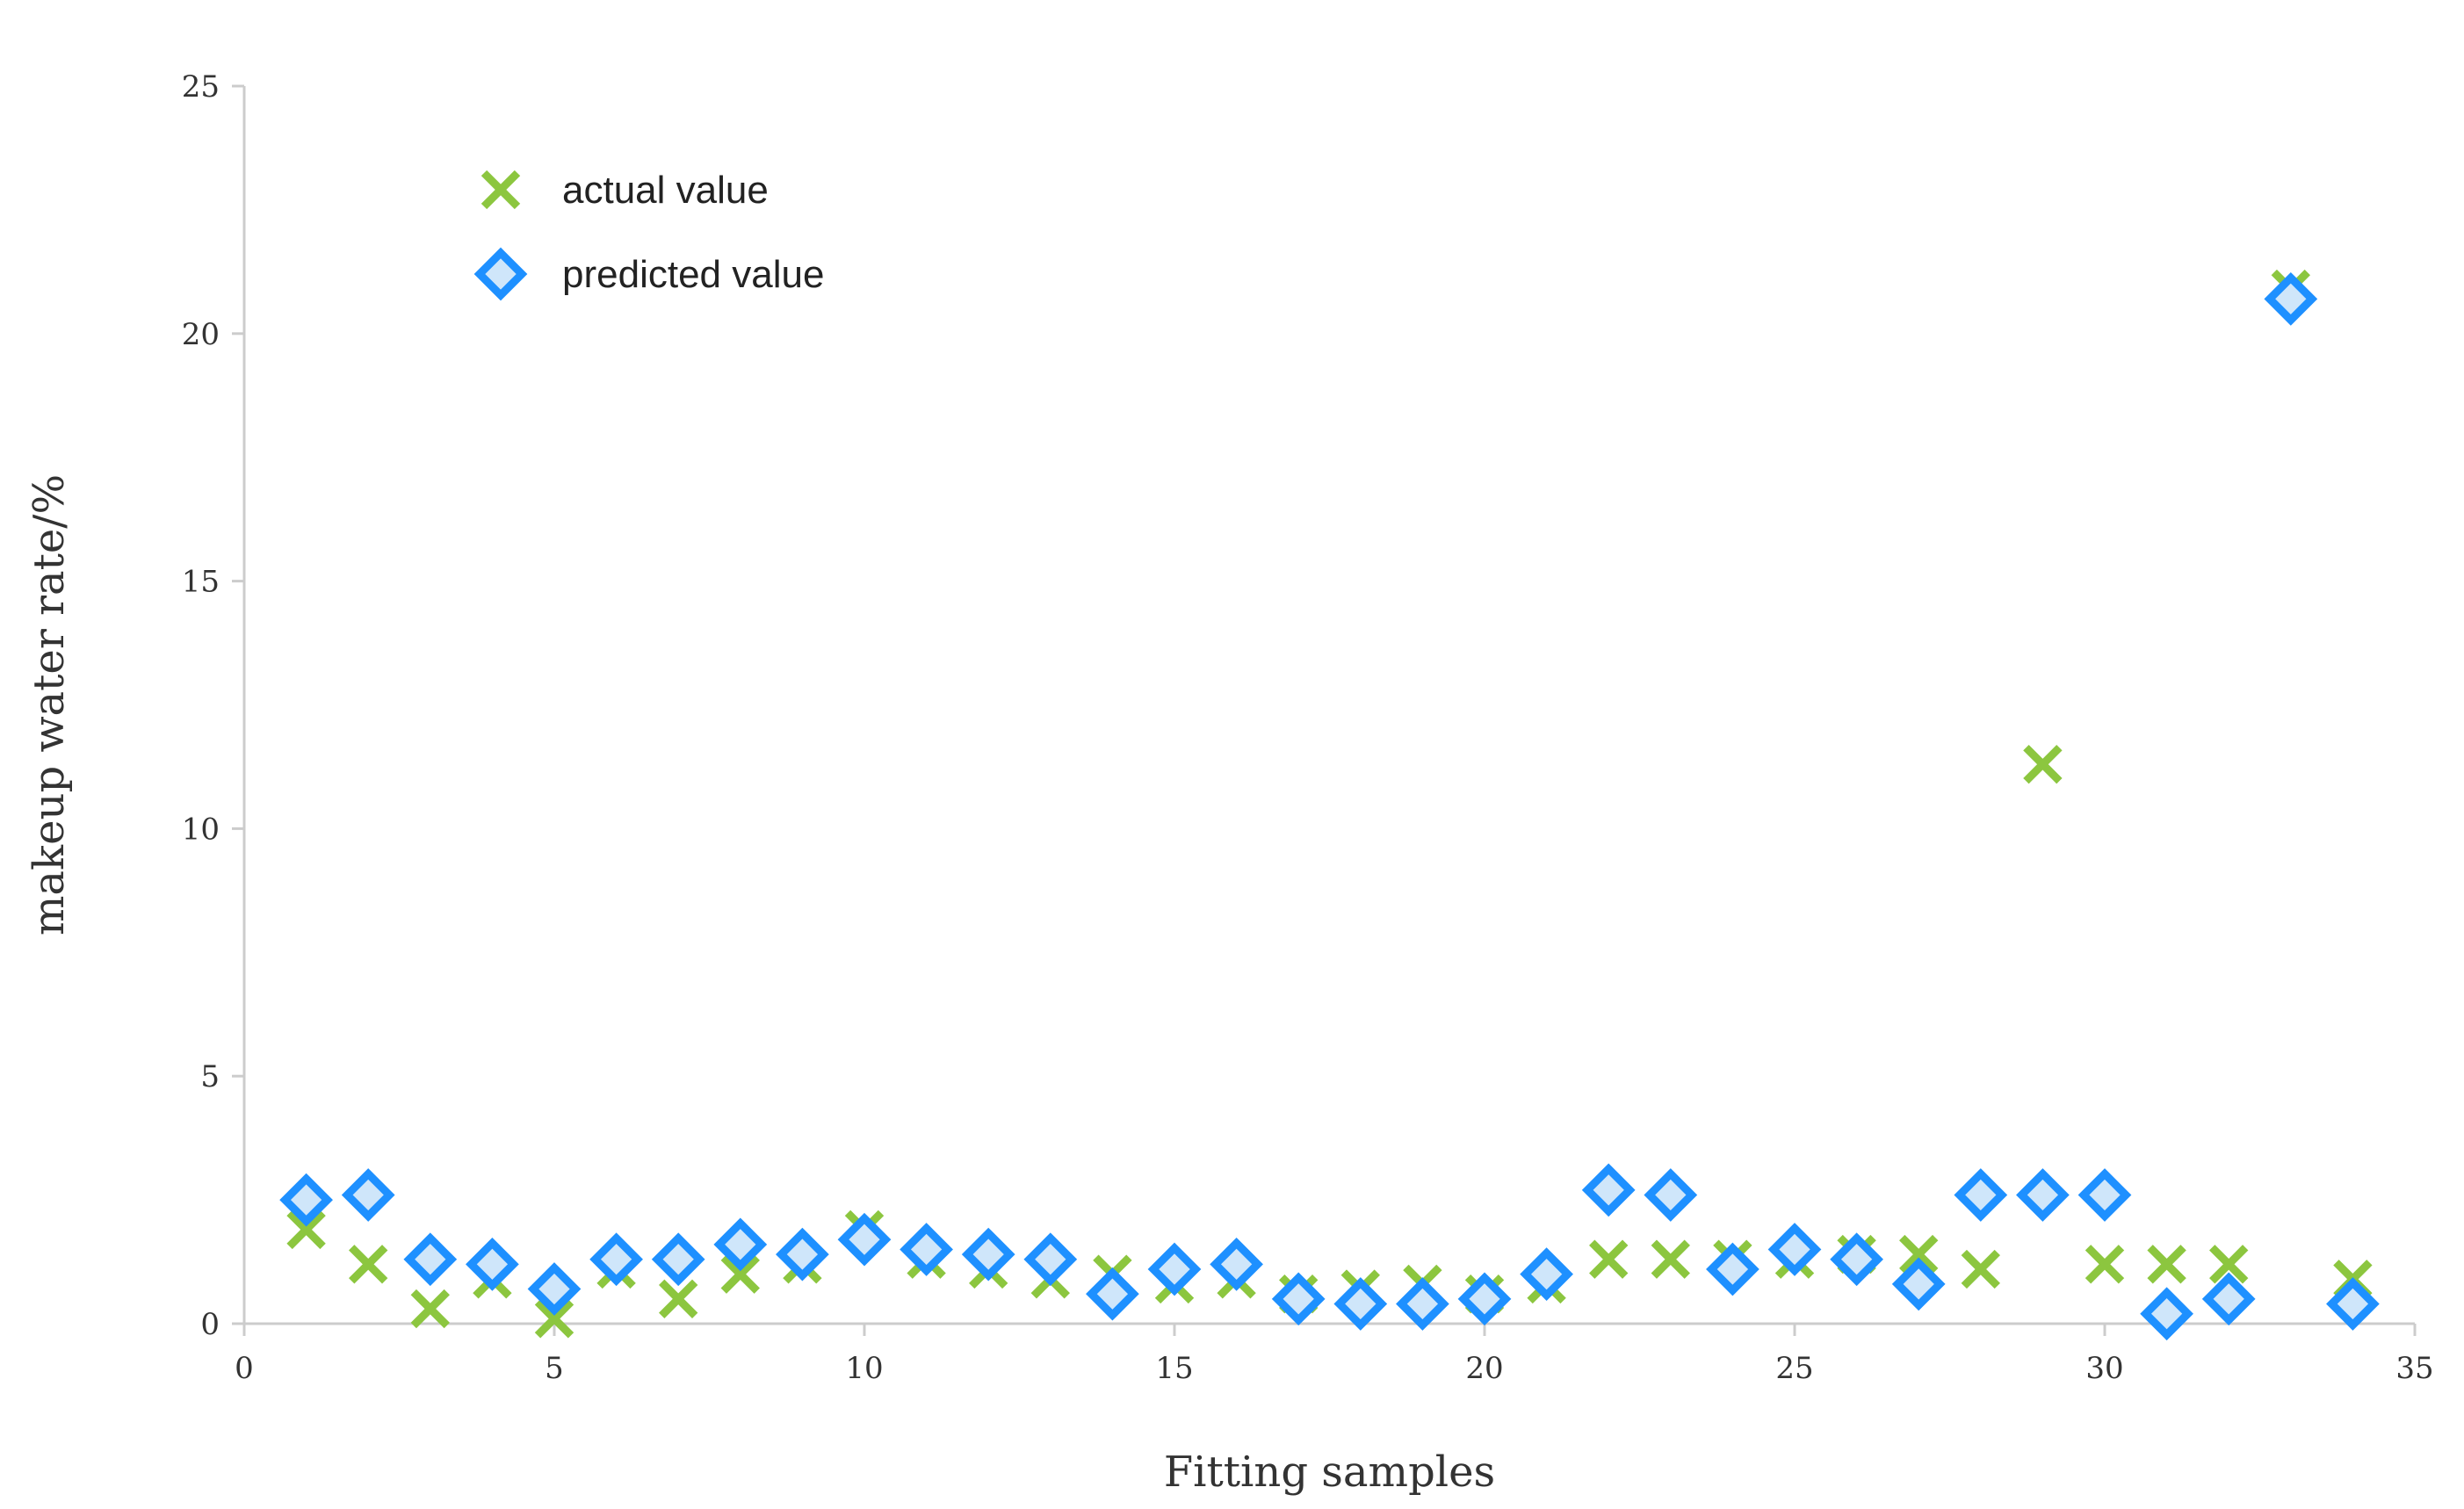 This screenshot has height=1509, width=2464. Describe the element at coordinates (554, 1369) in the screenshot. I see `x-tick-label: 5` at that location.